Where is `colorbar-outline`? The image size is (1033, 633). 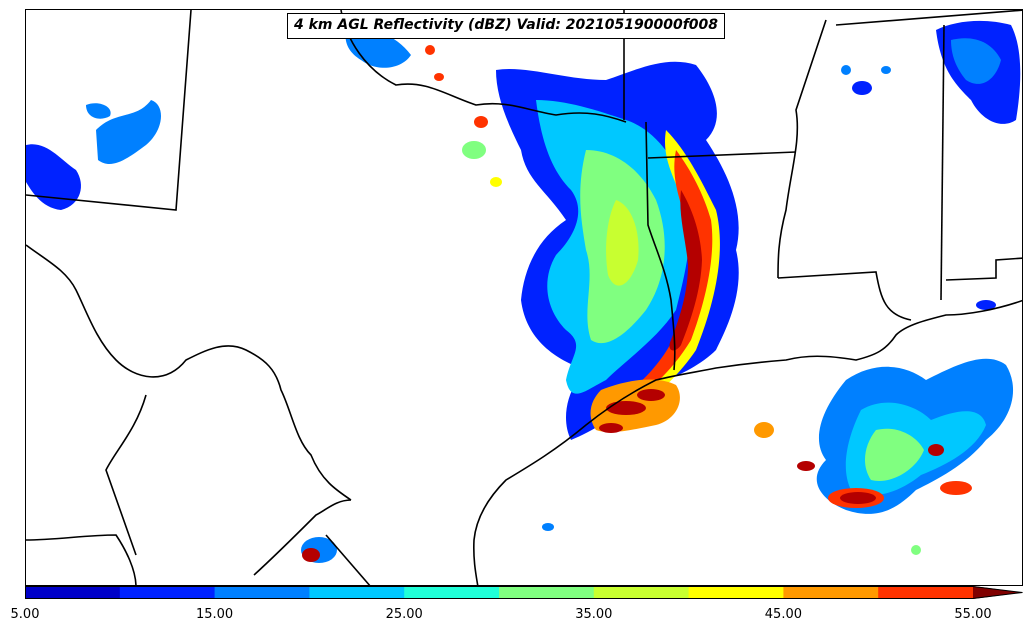
colorbar-outline is located at coordinates (524, 592).